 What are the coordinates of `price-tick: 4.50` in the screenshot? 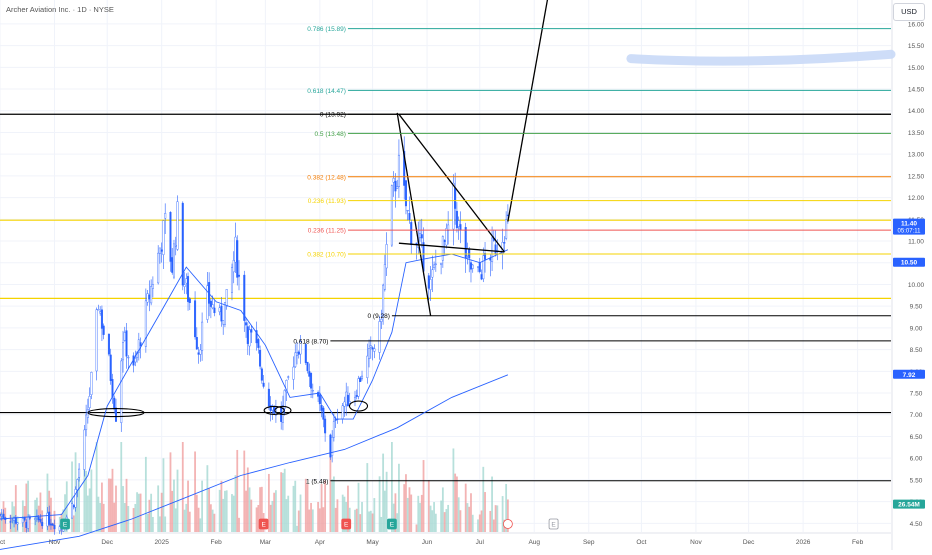 It's located at (916, 524).